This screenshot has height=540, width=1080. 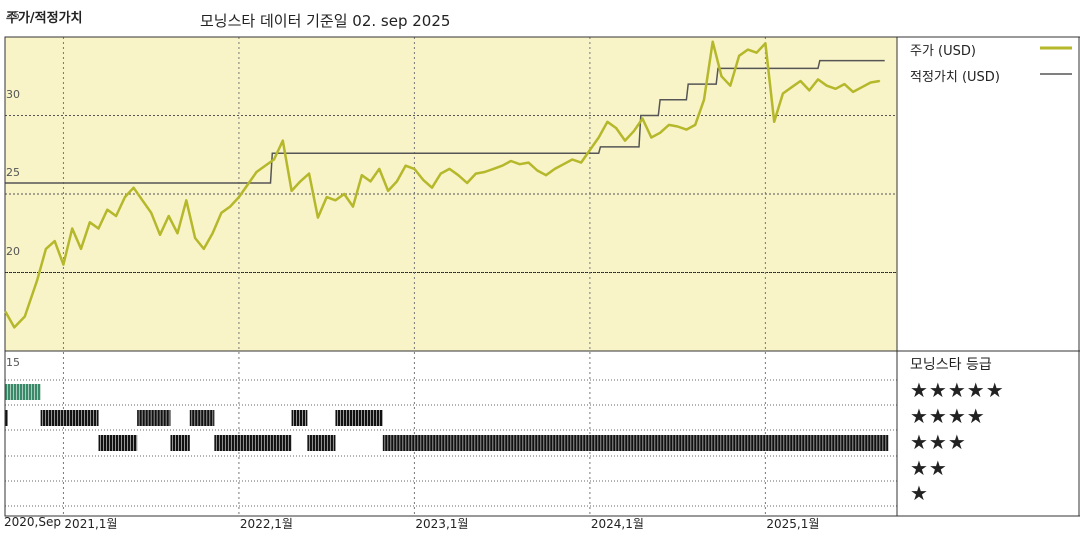 What do you see at coordinates (955, 77) in the screenshot?
I see `legend-fair-value-label: 적정가치 (USD)` at bounding box center [955, 77].